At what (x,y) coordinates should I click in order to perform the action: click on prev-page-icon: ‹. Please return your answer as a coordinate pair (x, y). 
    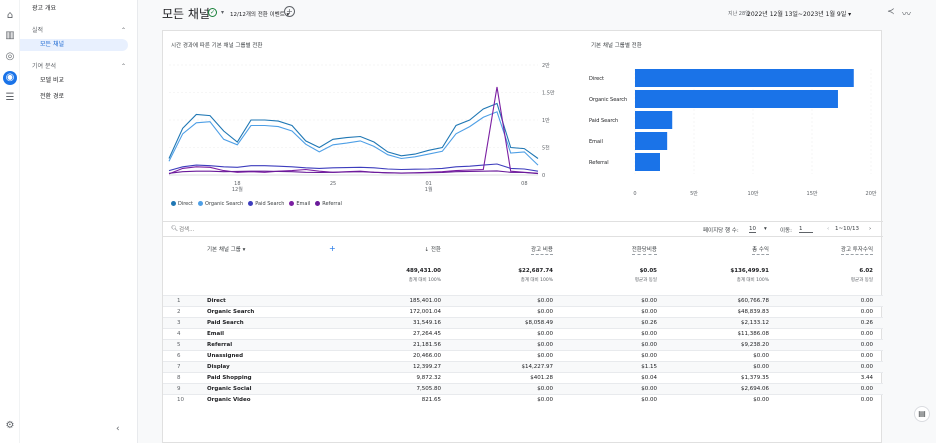
    Looking at the image, I should click on (828, 229).